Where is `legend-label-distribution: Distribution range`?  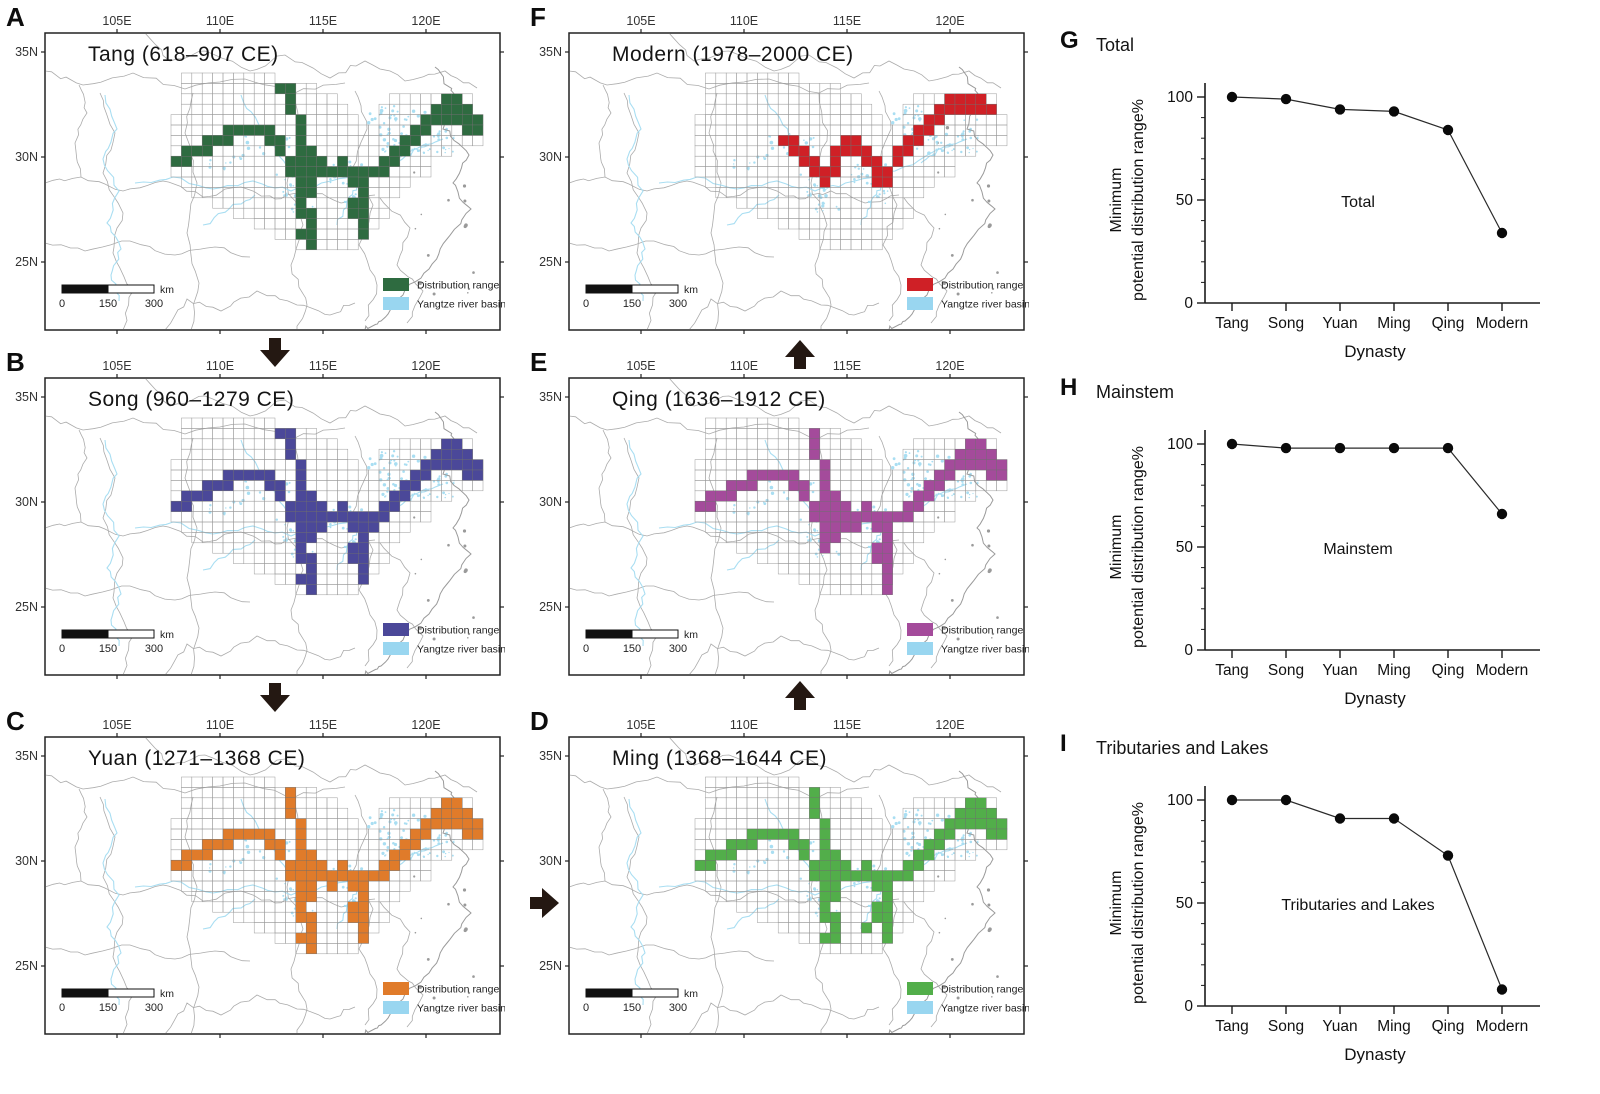 legend-label-distribution: Distribution range is located at coordinates (982, 990).